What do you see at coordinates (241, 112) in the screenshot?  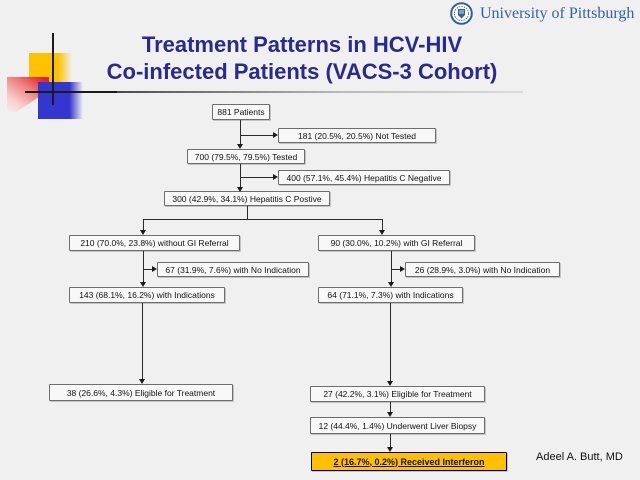 I see `flow-node-patients: 881 Patients` at bounding box center [241, 112].